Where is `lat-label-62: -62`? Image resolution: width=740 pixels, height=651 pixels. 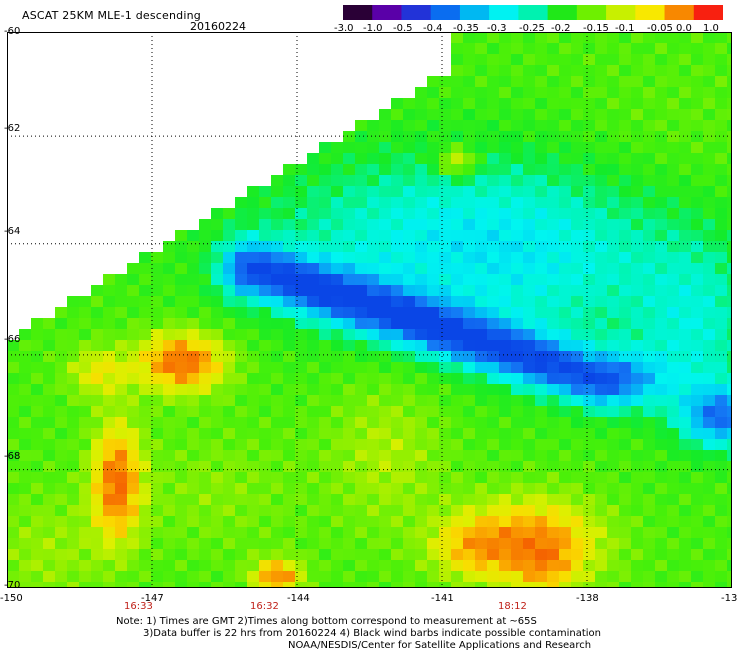
lat-label-62: -62 is located at coordinates (12, 128).